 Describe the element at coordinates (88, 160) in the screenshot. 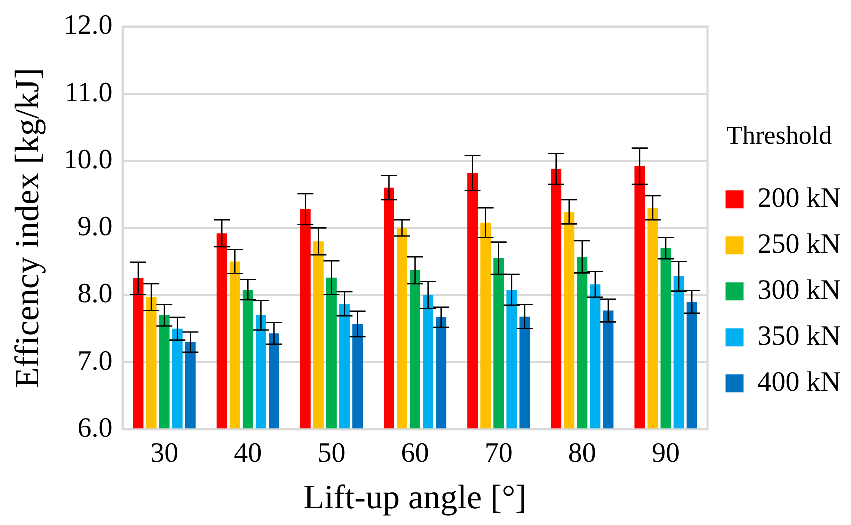

I see `y-tick-label: 10.0` at that location.